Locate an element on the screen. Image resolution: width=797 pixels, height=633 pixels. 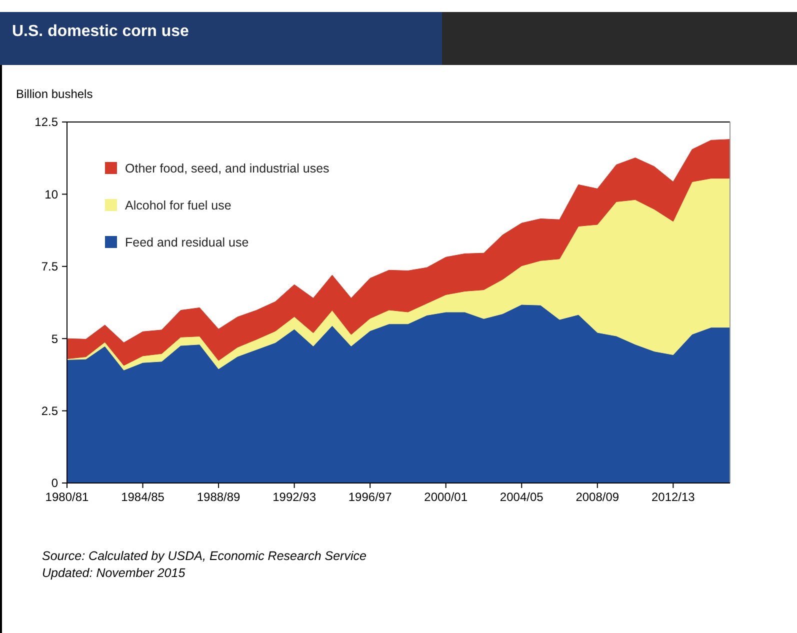
y-tick-label: 12.5 is located at coordinates (46, 122).